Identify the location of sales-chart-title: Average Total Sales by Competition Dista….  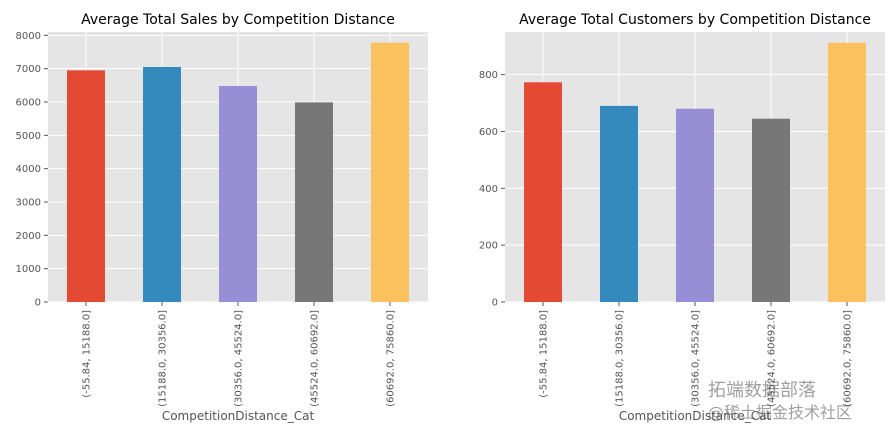
(238, 20).